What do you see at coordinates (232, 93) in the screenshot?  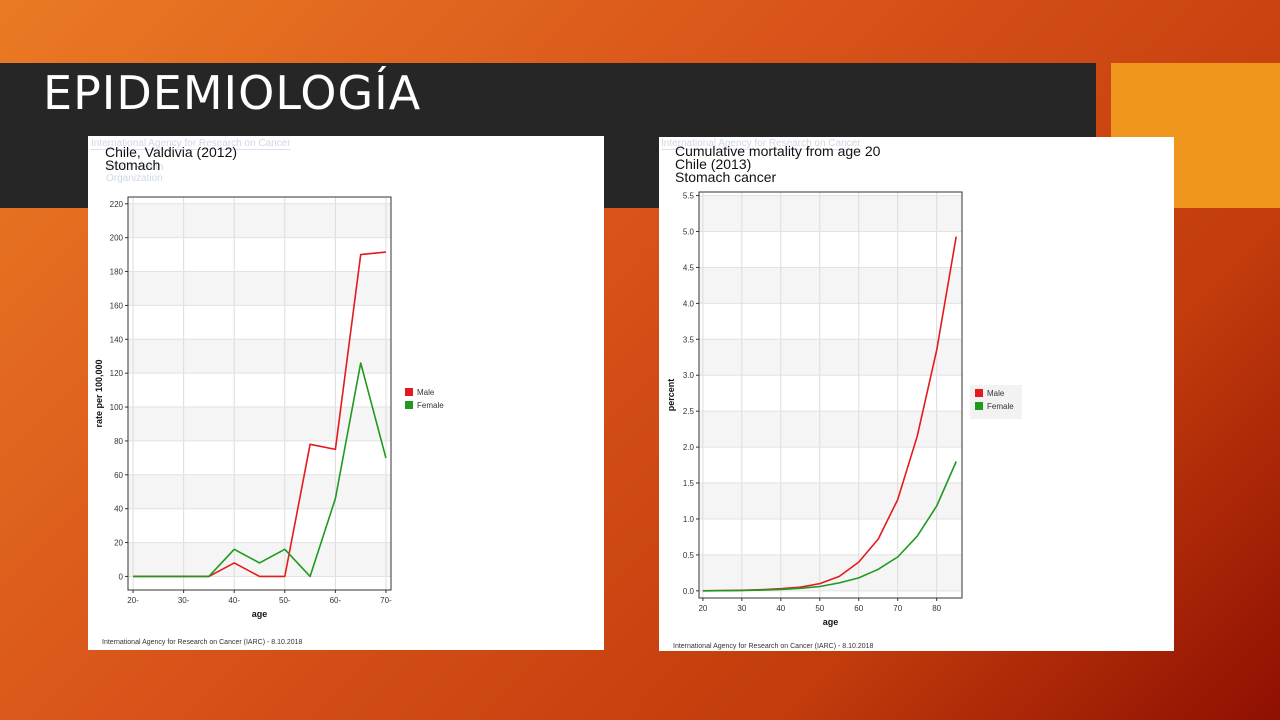 I see `slide-title: EPIDEMIOLOGÍA` at bounding box center [232, 93].